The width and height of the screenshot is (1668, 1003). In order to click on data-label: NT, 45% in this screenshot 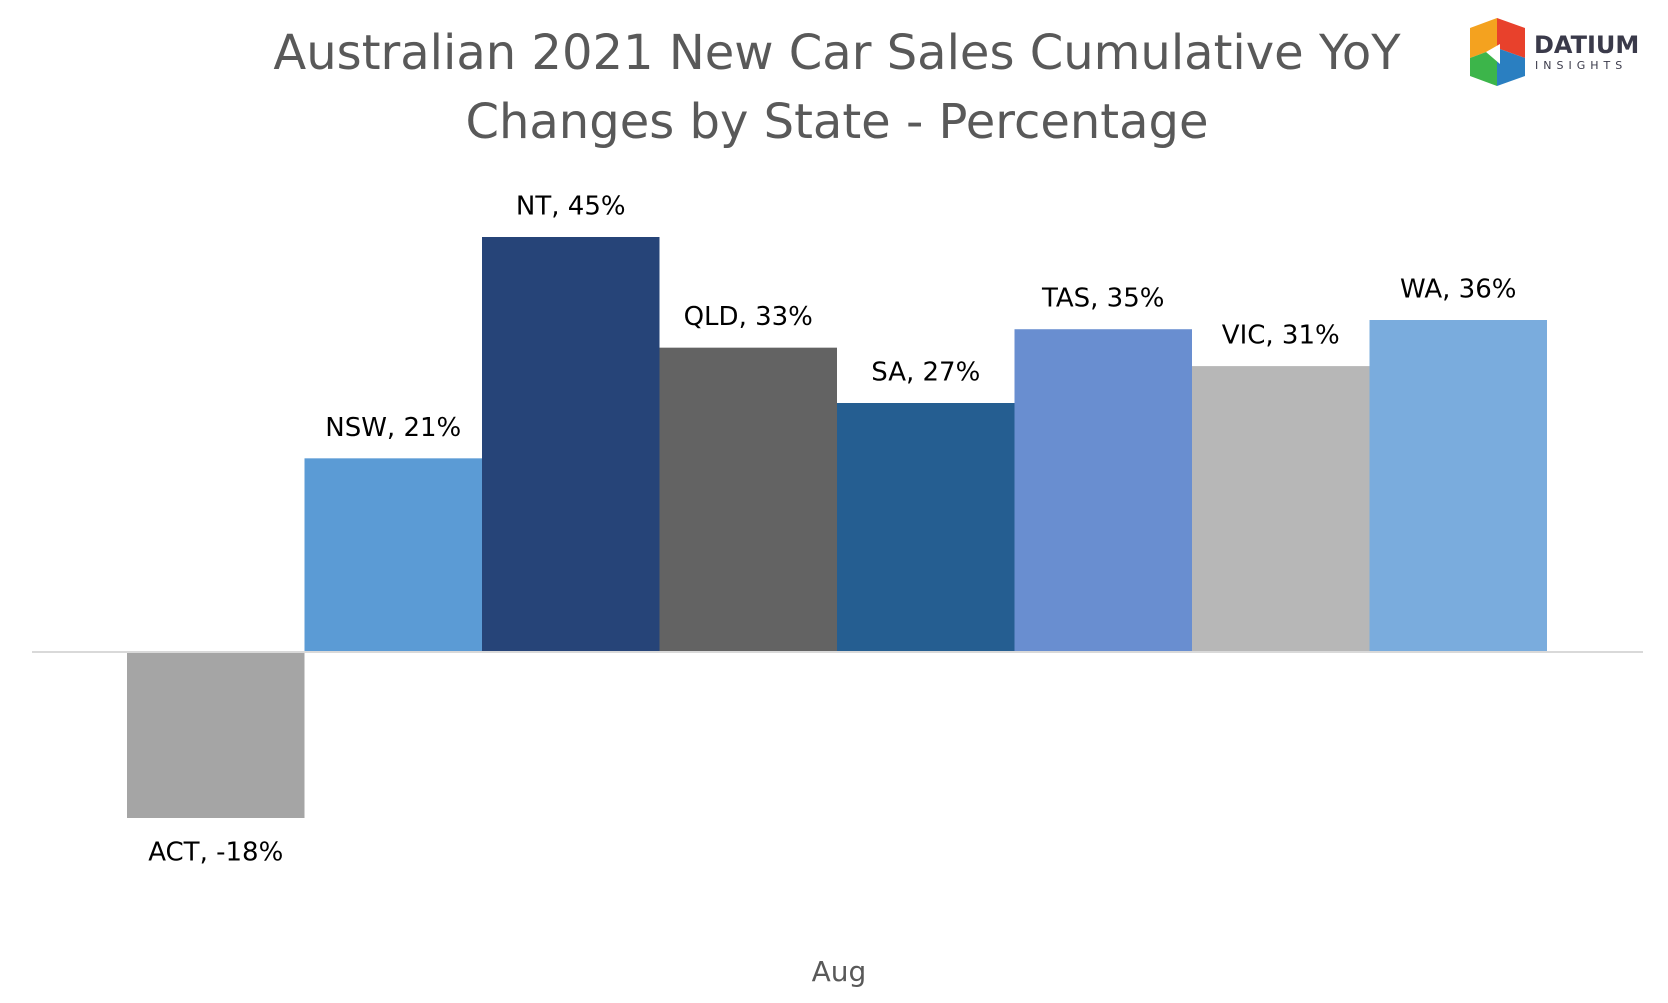, I will do `click(571, 207)`.